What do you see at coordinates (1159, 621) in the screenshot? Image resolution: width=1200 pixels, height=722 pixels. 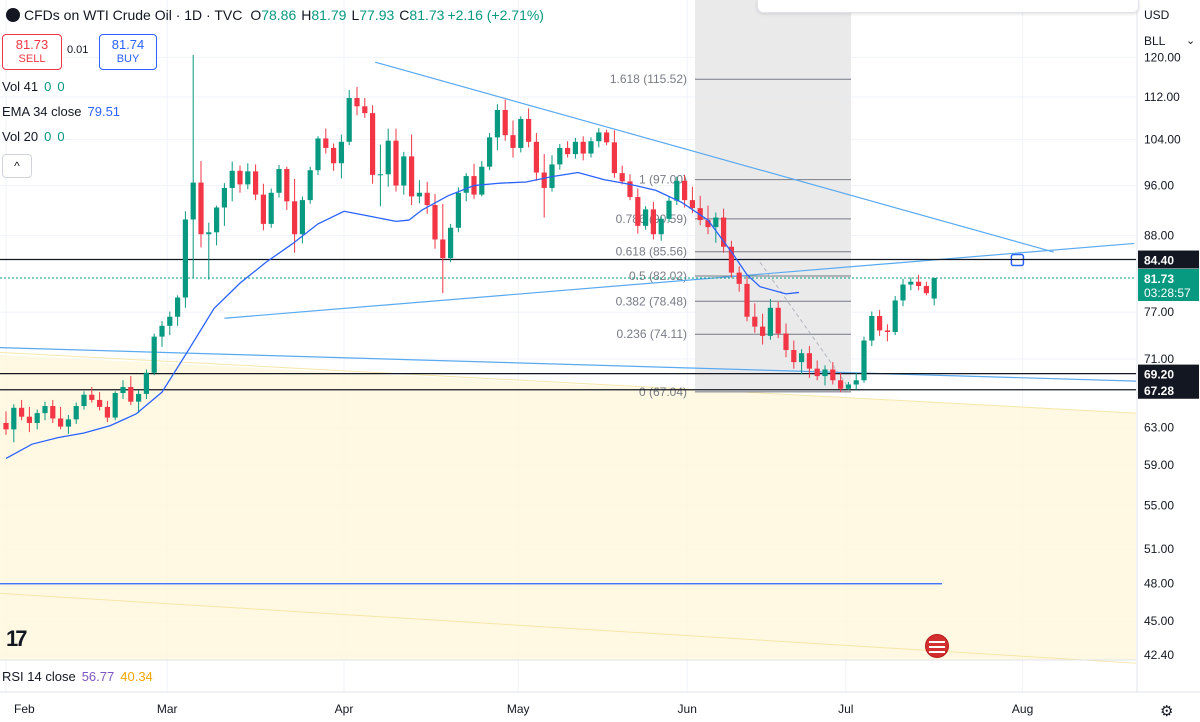 I see `price-tick-label: 45.00` at bounding box center [1159, 621].